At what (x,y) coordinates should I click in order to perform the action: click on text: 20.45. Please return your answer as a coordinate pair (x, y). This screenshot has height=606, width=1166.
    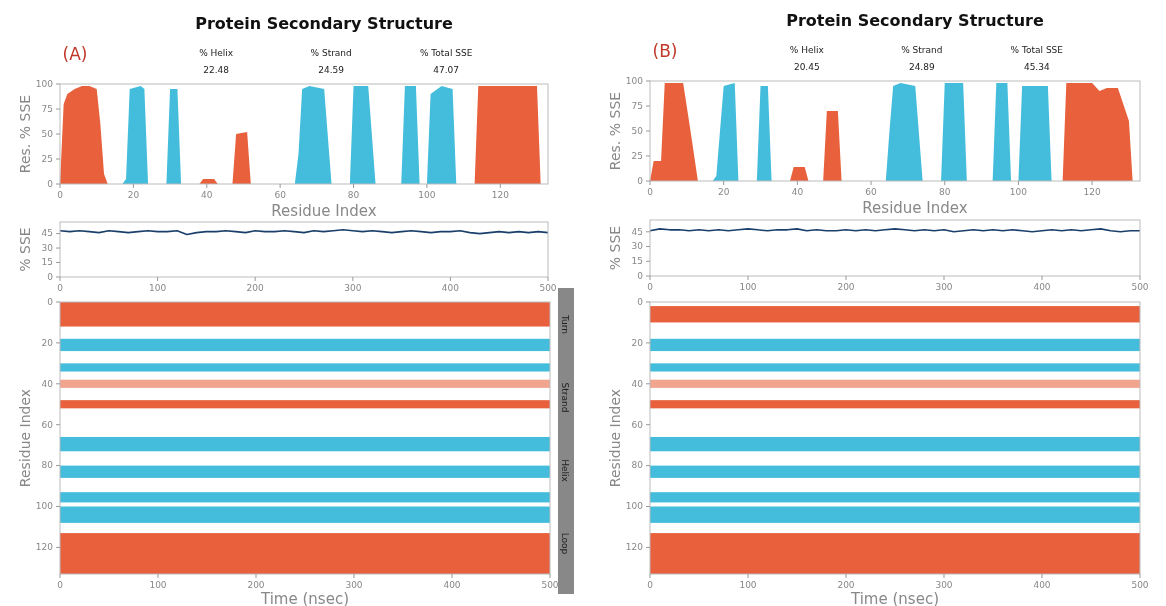
    Looking at the image, I should click on (806, 67).